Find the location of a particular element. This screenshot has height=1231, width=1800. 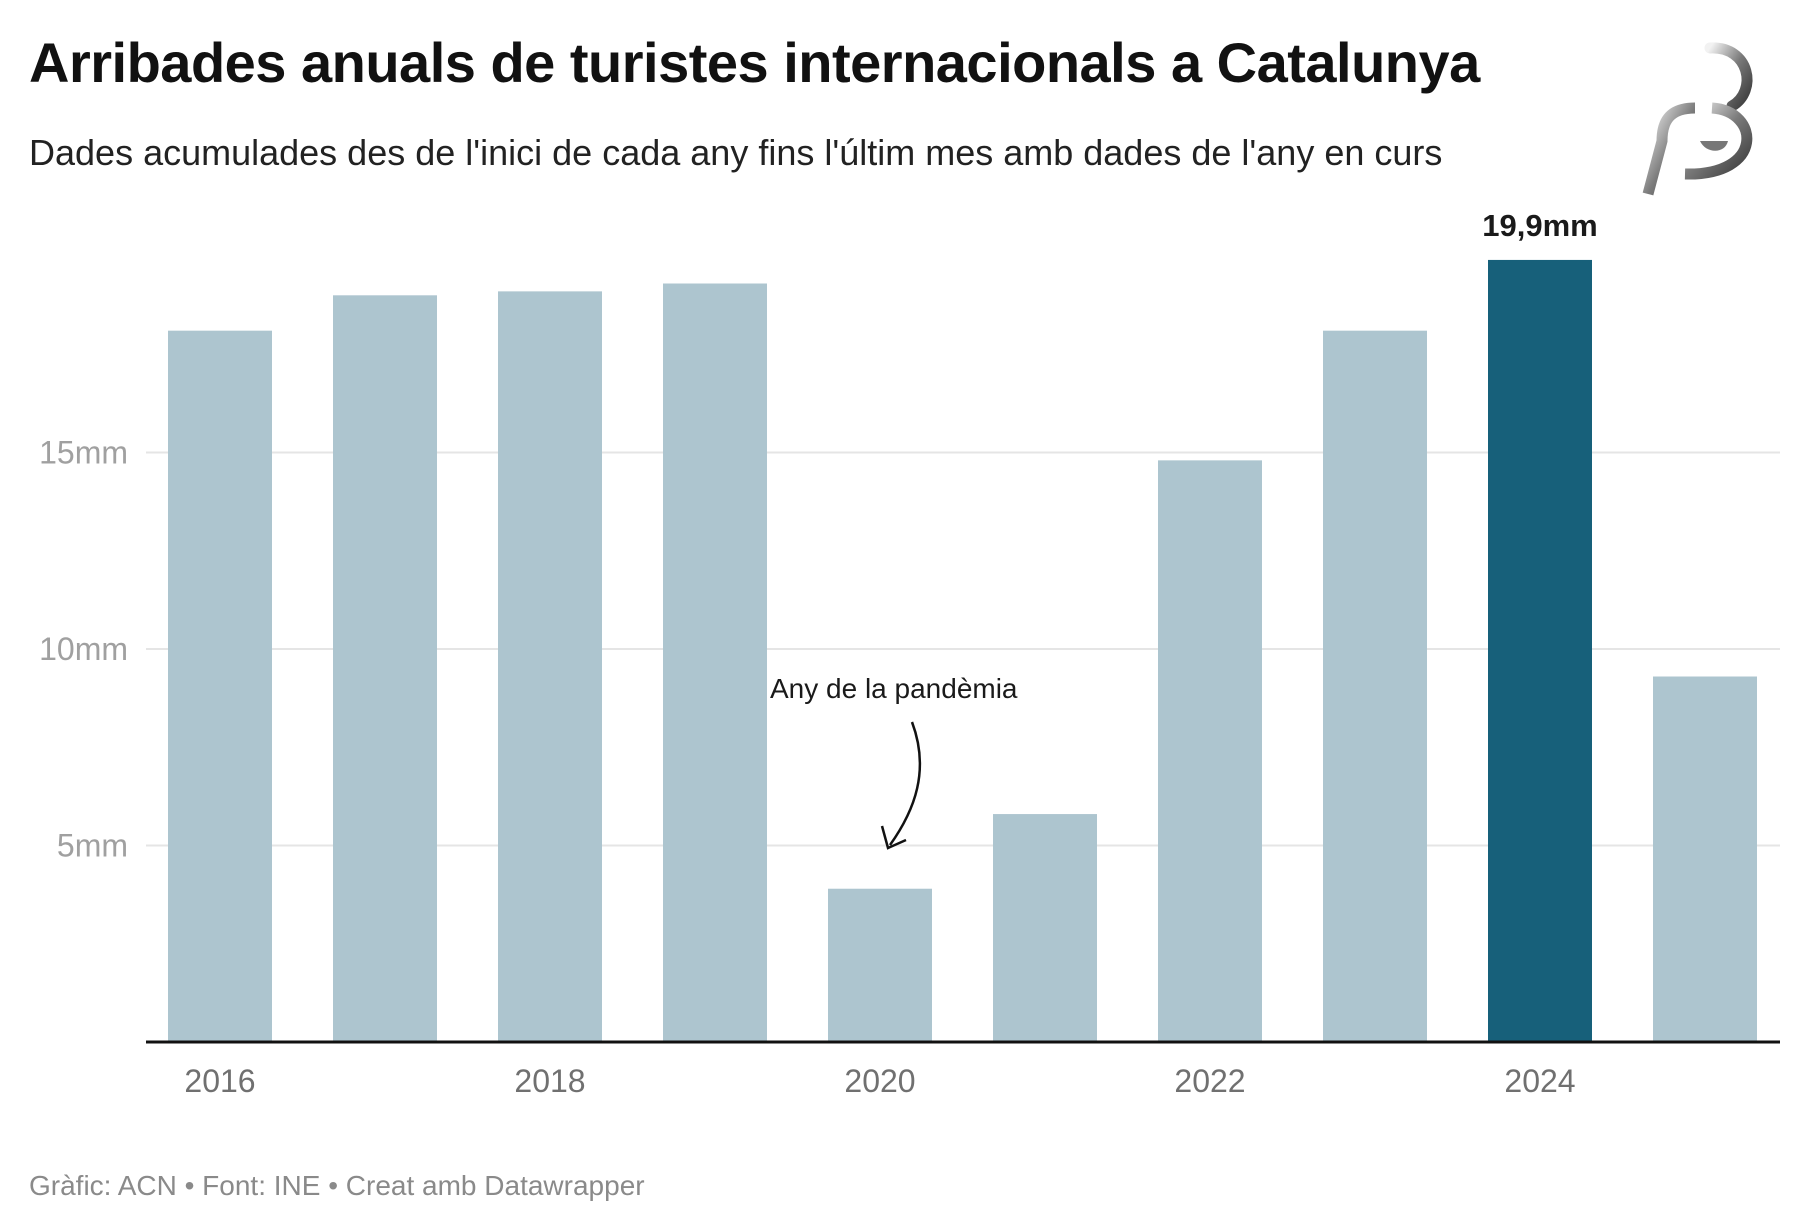

bar-2021 is located at coordinates (1045, 928).